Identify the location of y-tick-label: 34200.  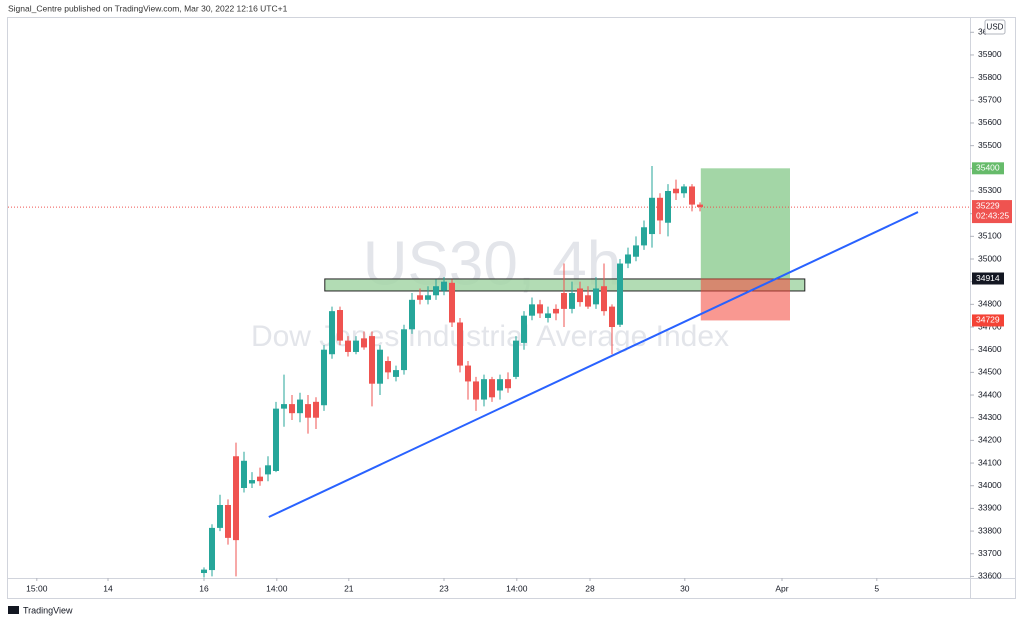
(990, 440).